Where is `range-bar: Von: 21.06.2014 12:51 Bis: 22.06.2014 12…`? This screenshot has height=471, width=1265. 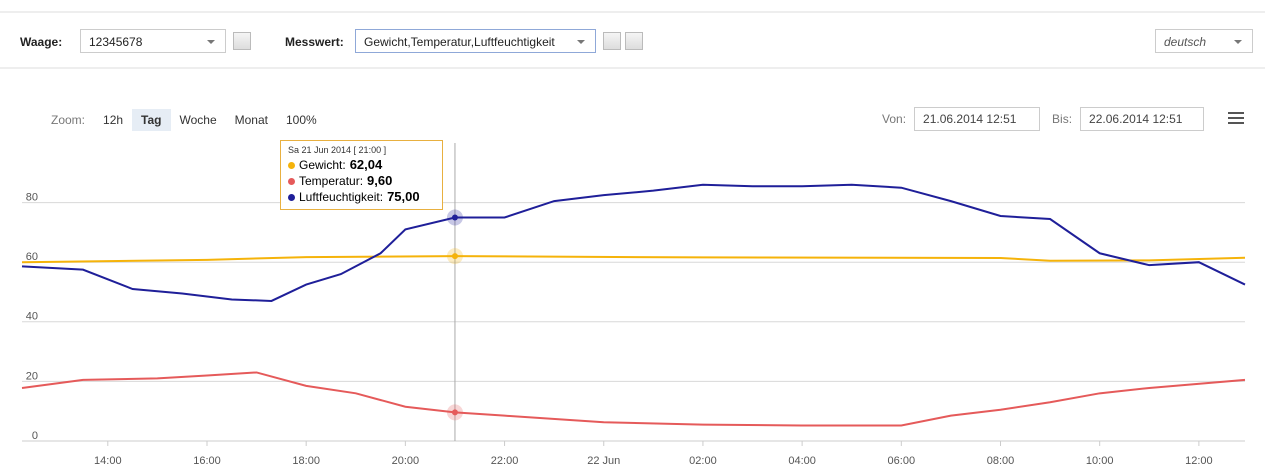
range-bar: Von: 21.06.2014 12:51 Bis: 22.06.2014 12… is located at coordinates (1043, 119).